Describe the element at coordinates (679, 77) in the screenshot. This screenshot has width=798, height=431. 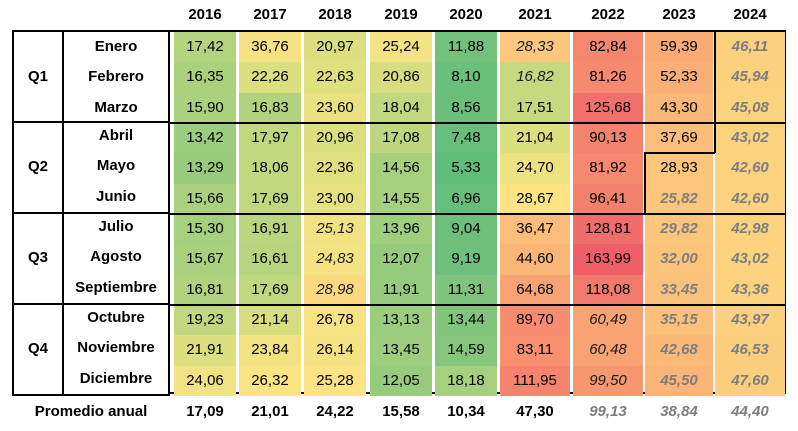
I see `table-cell: 52,33` at that location.